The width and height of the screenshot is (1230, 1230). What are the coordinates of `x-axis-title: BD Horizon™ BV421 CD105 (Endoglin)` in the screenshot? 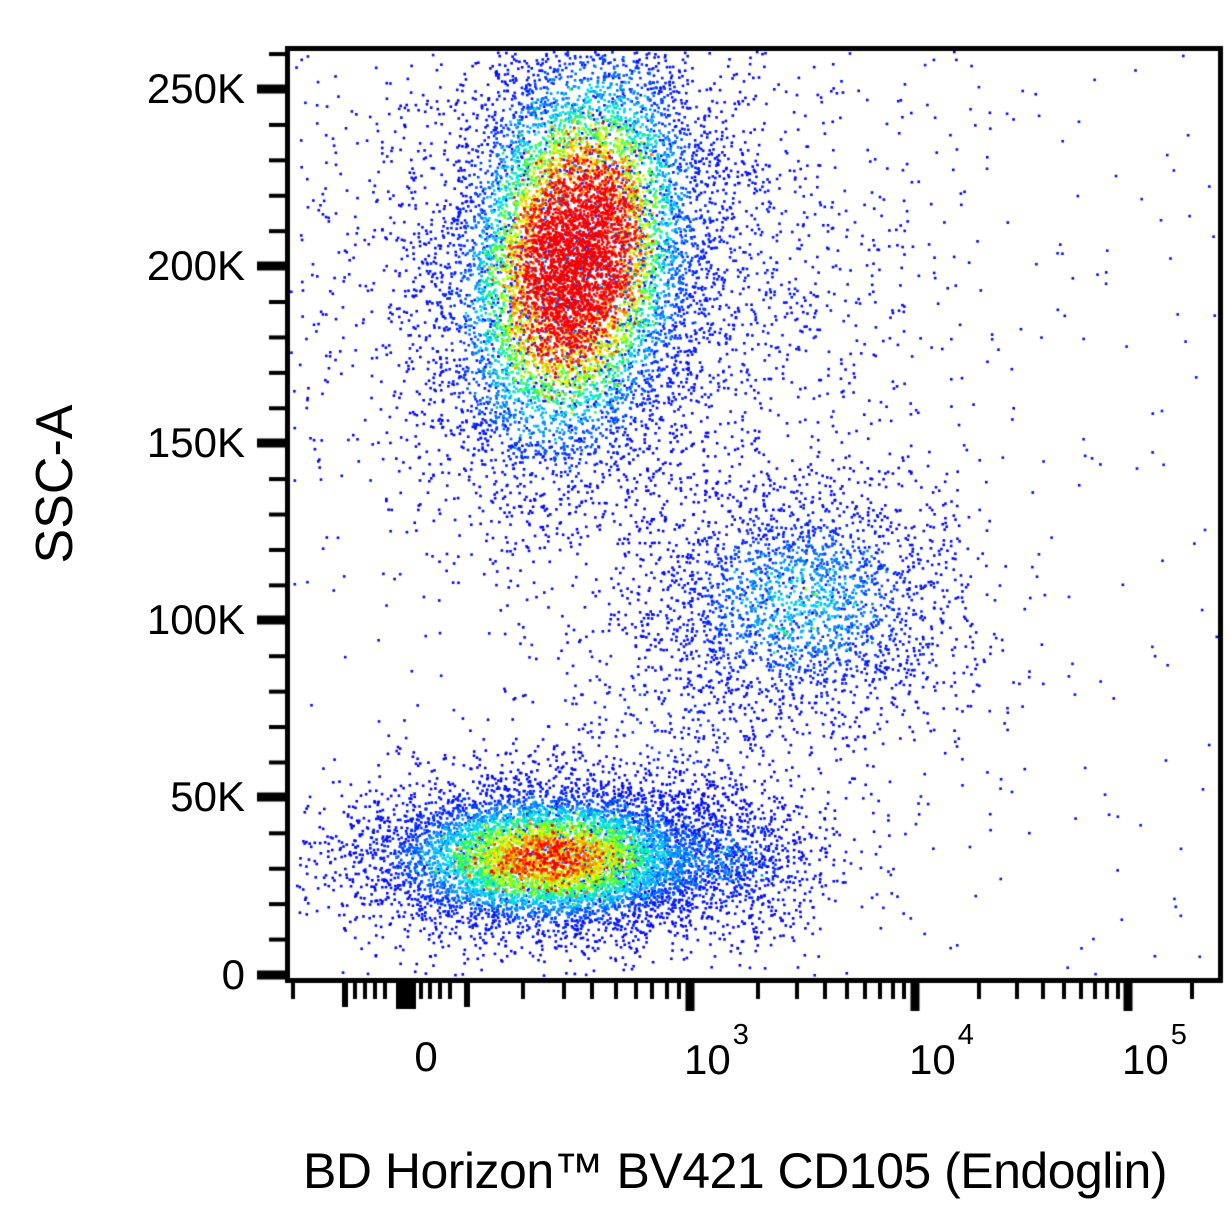 It's located at (735, 1171).